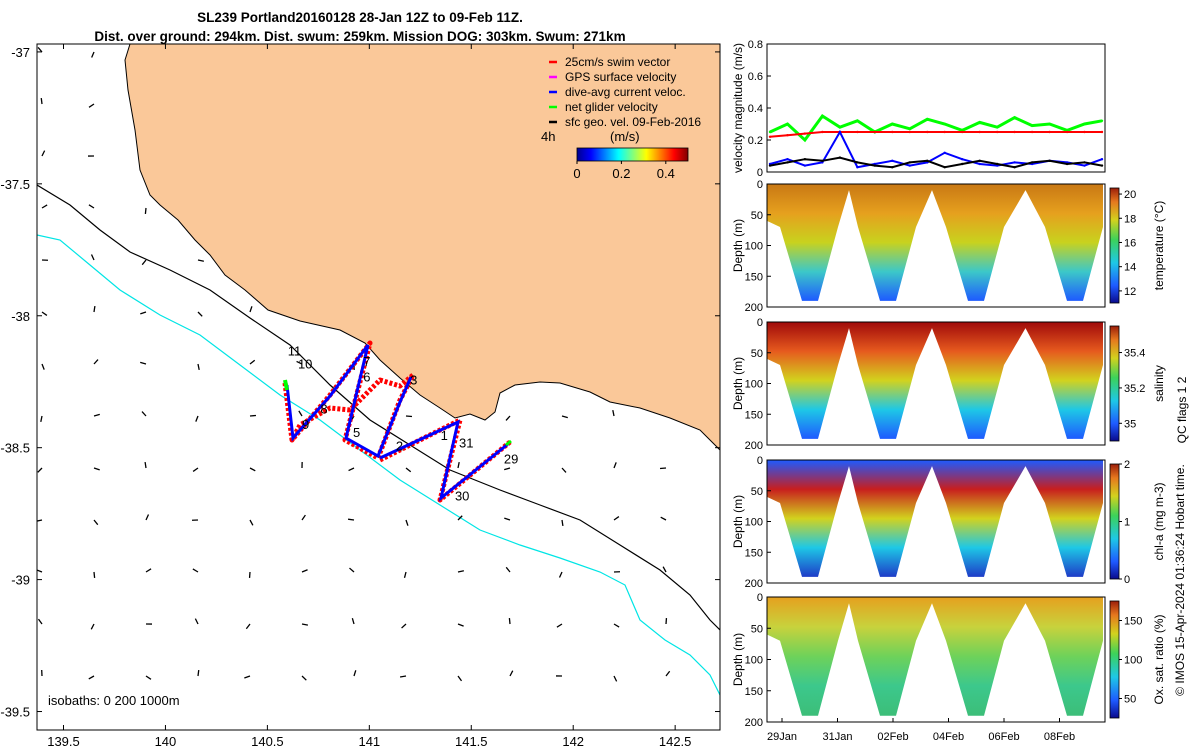 Image resolution: width=1200 pixels, height=750 pixels. What do you see at coordinates (369, 741) in the screenshot?
I see `map-x-tick-label: 141` at bounding box center [369, 741].